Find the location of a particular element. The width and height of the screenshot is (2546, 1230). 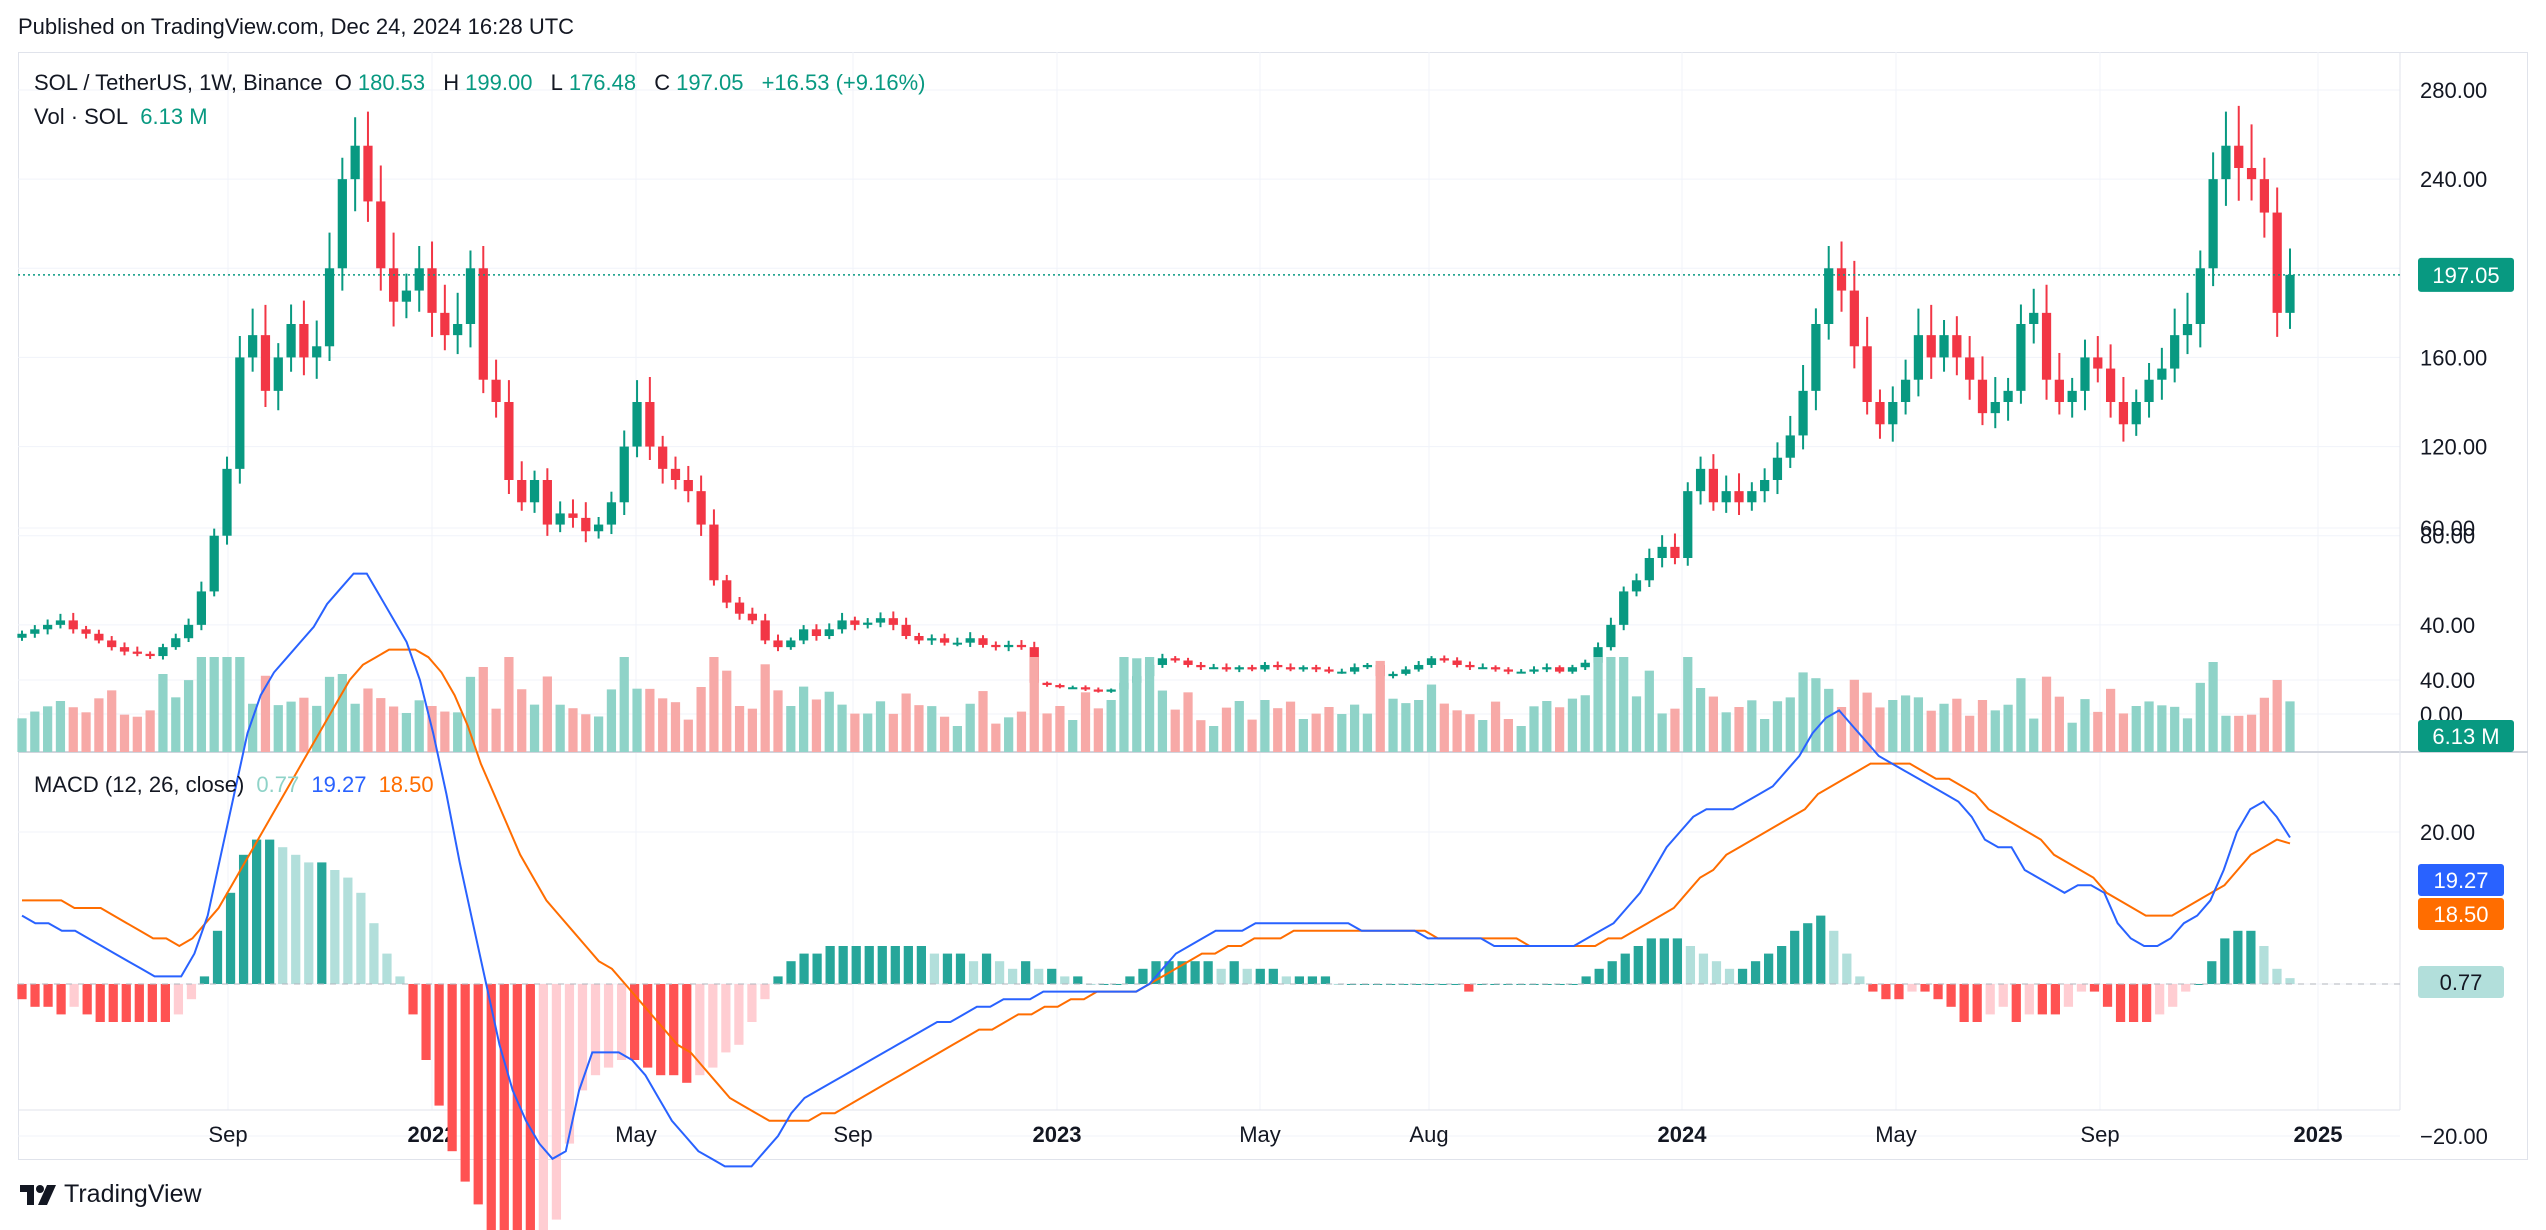

last-price-badge-text: 197.05 is located at coordinates (2465, 275).